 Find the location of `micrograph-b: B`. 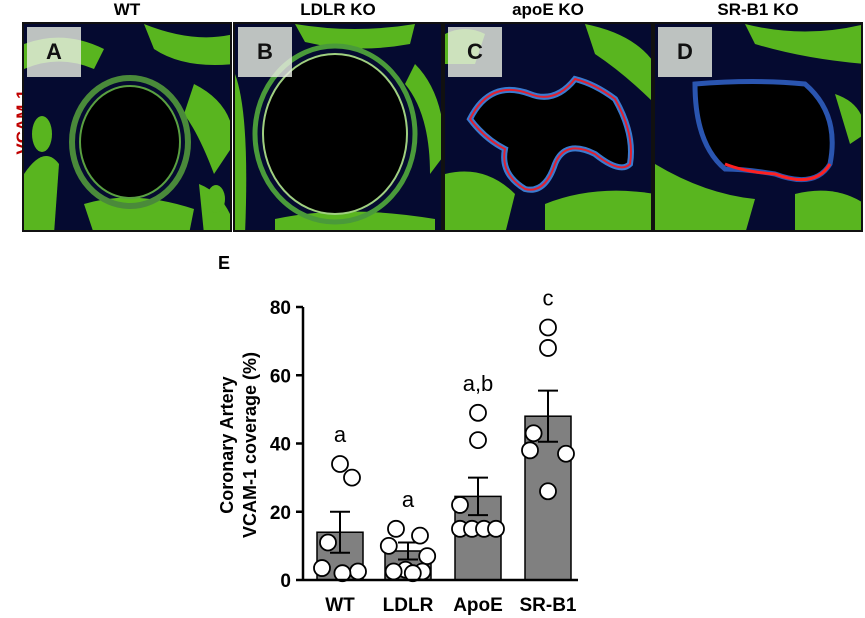

micrograph-b: B is located at coordinates (338, 127).